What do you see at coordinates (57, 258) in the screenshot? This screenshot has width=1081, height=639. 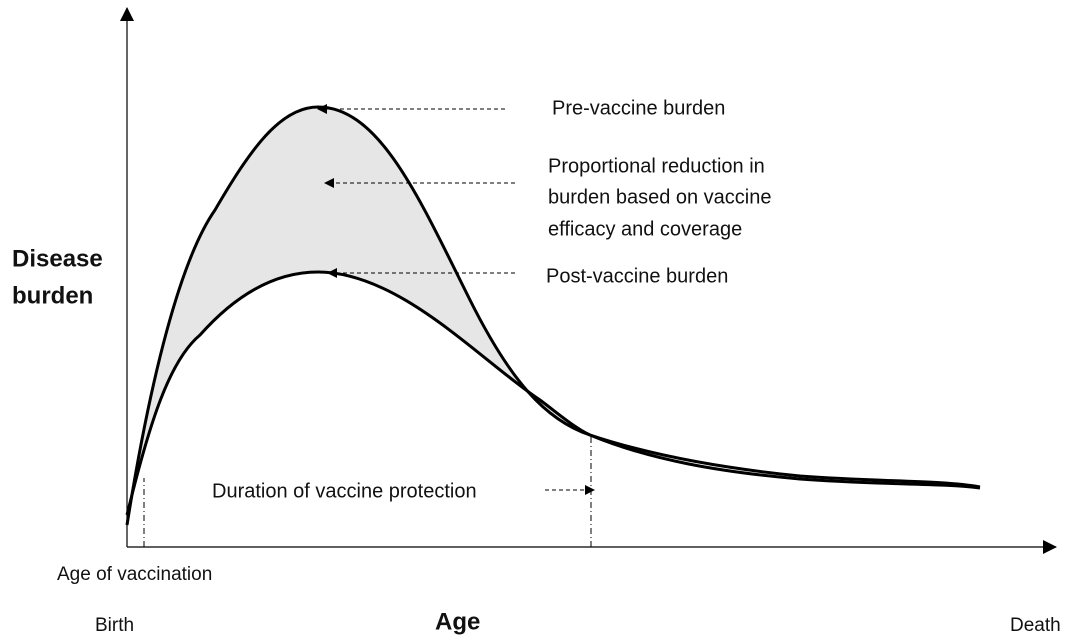 I see `y-axis-label: Disease` at bounding box center [57, 258].